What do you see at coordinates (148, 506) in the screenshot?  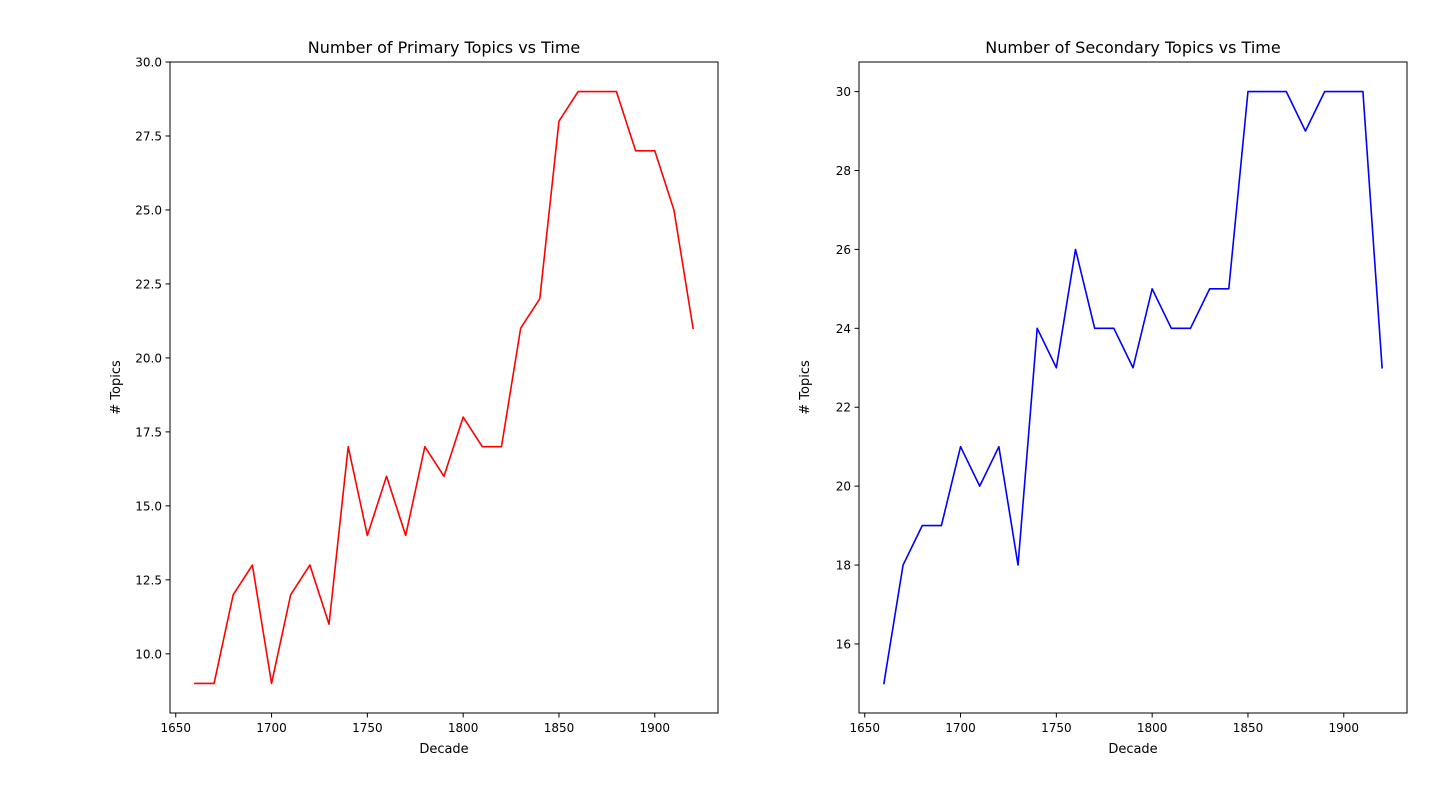 I see `primary-y-tick-label-2: 15.0` at bounding box center [148, 506].